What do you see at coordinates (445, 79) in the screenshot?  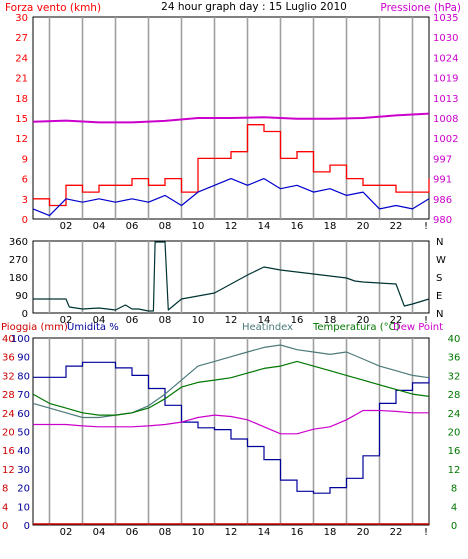 I see `pressure-tick: 1019` at bounding box center [445, 79].